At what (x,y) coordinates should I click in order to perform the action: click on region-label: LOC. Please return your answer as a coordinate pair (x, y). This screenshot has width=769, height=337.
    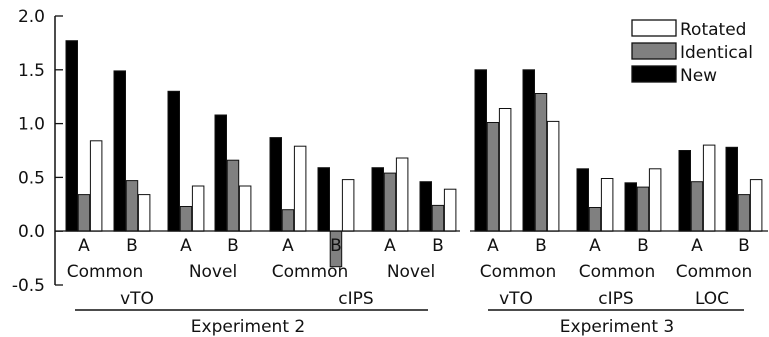
    Looking at the image, I should click on (712, 299).